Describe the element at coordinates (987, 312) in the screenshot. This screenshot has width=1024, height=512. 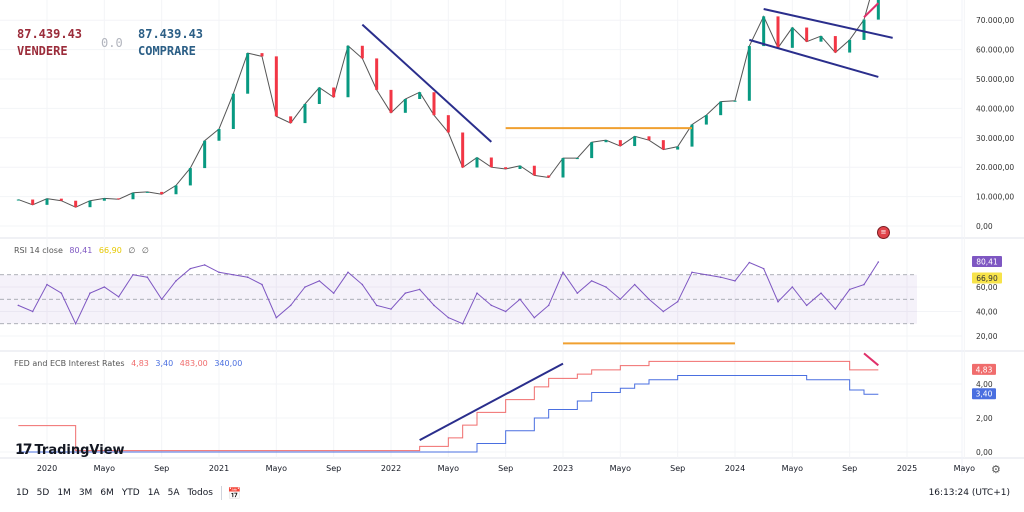
I see `y-tick-label: 40,00` at that location.